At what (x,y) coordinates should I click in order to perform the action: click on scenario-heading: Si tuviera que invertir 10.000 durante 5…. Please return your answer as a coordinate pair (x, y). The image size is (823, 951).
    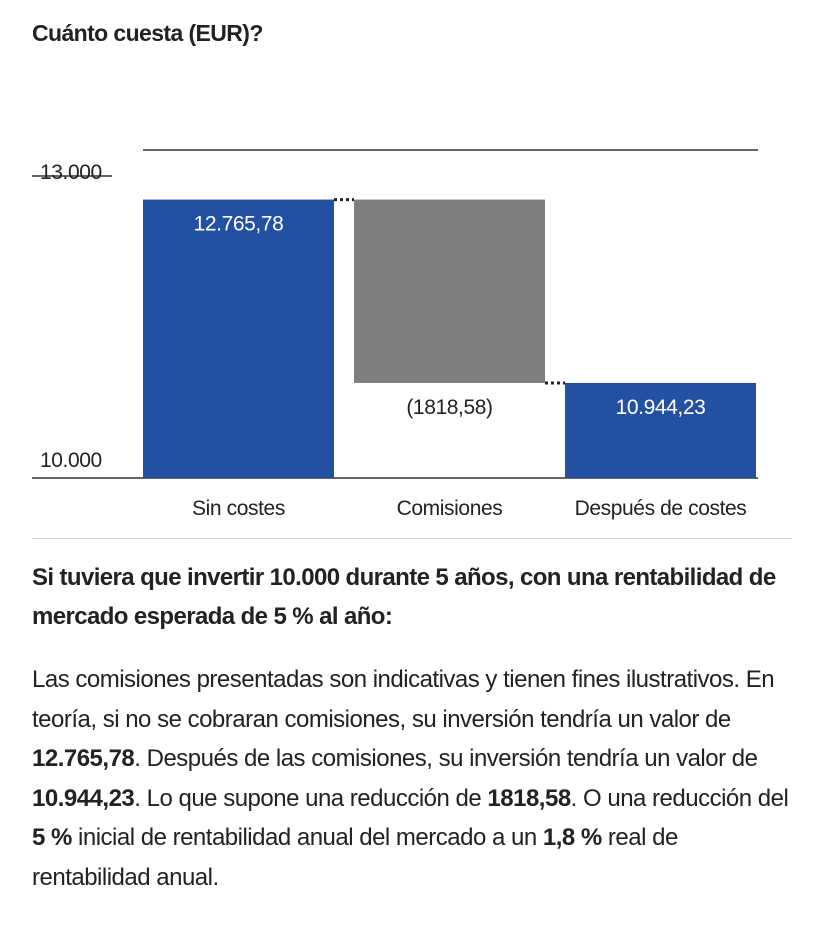
    Looking at the image, I should click on (404, 597).